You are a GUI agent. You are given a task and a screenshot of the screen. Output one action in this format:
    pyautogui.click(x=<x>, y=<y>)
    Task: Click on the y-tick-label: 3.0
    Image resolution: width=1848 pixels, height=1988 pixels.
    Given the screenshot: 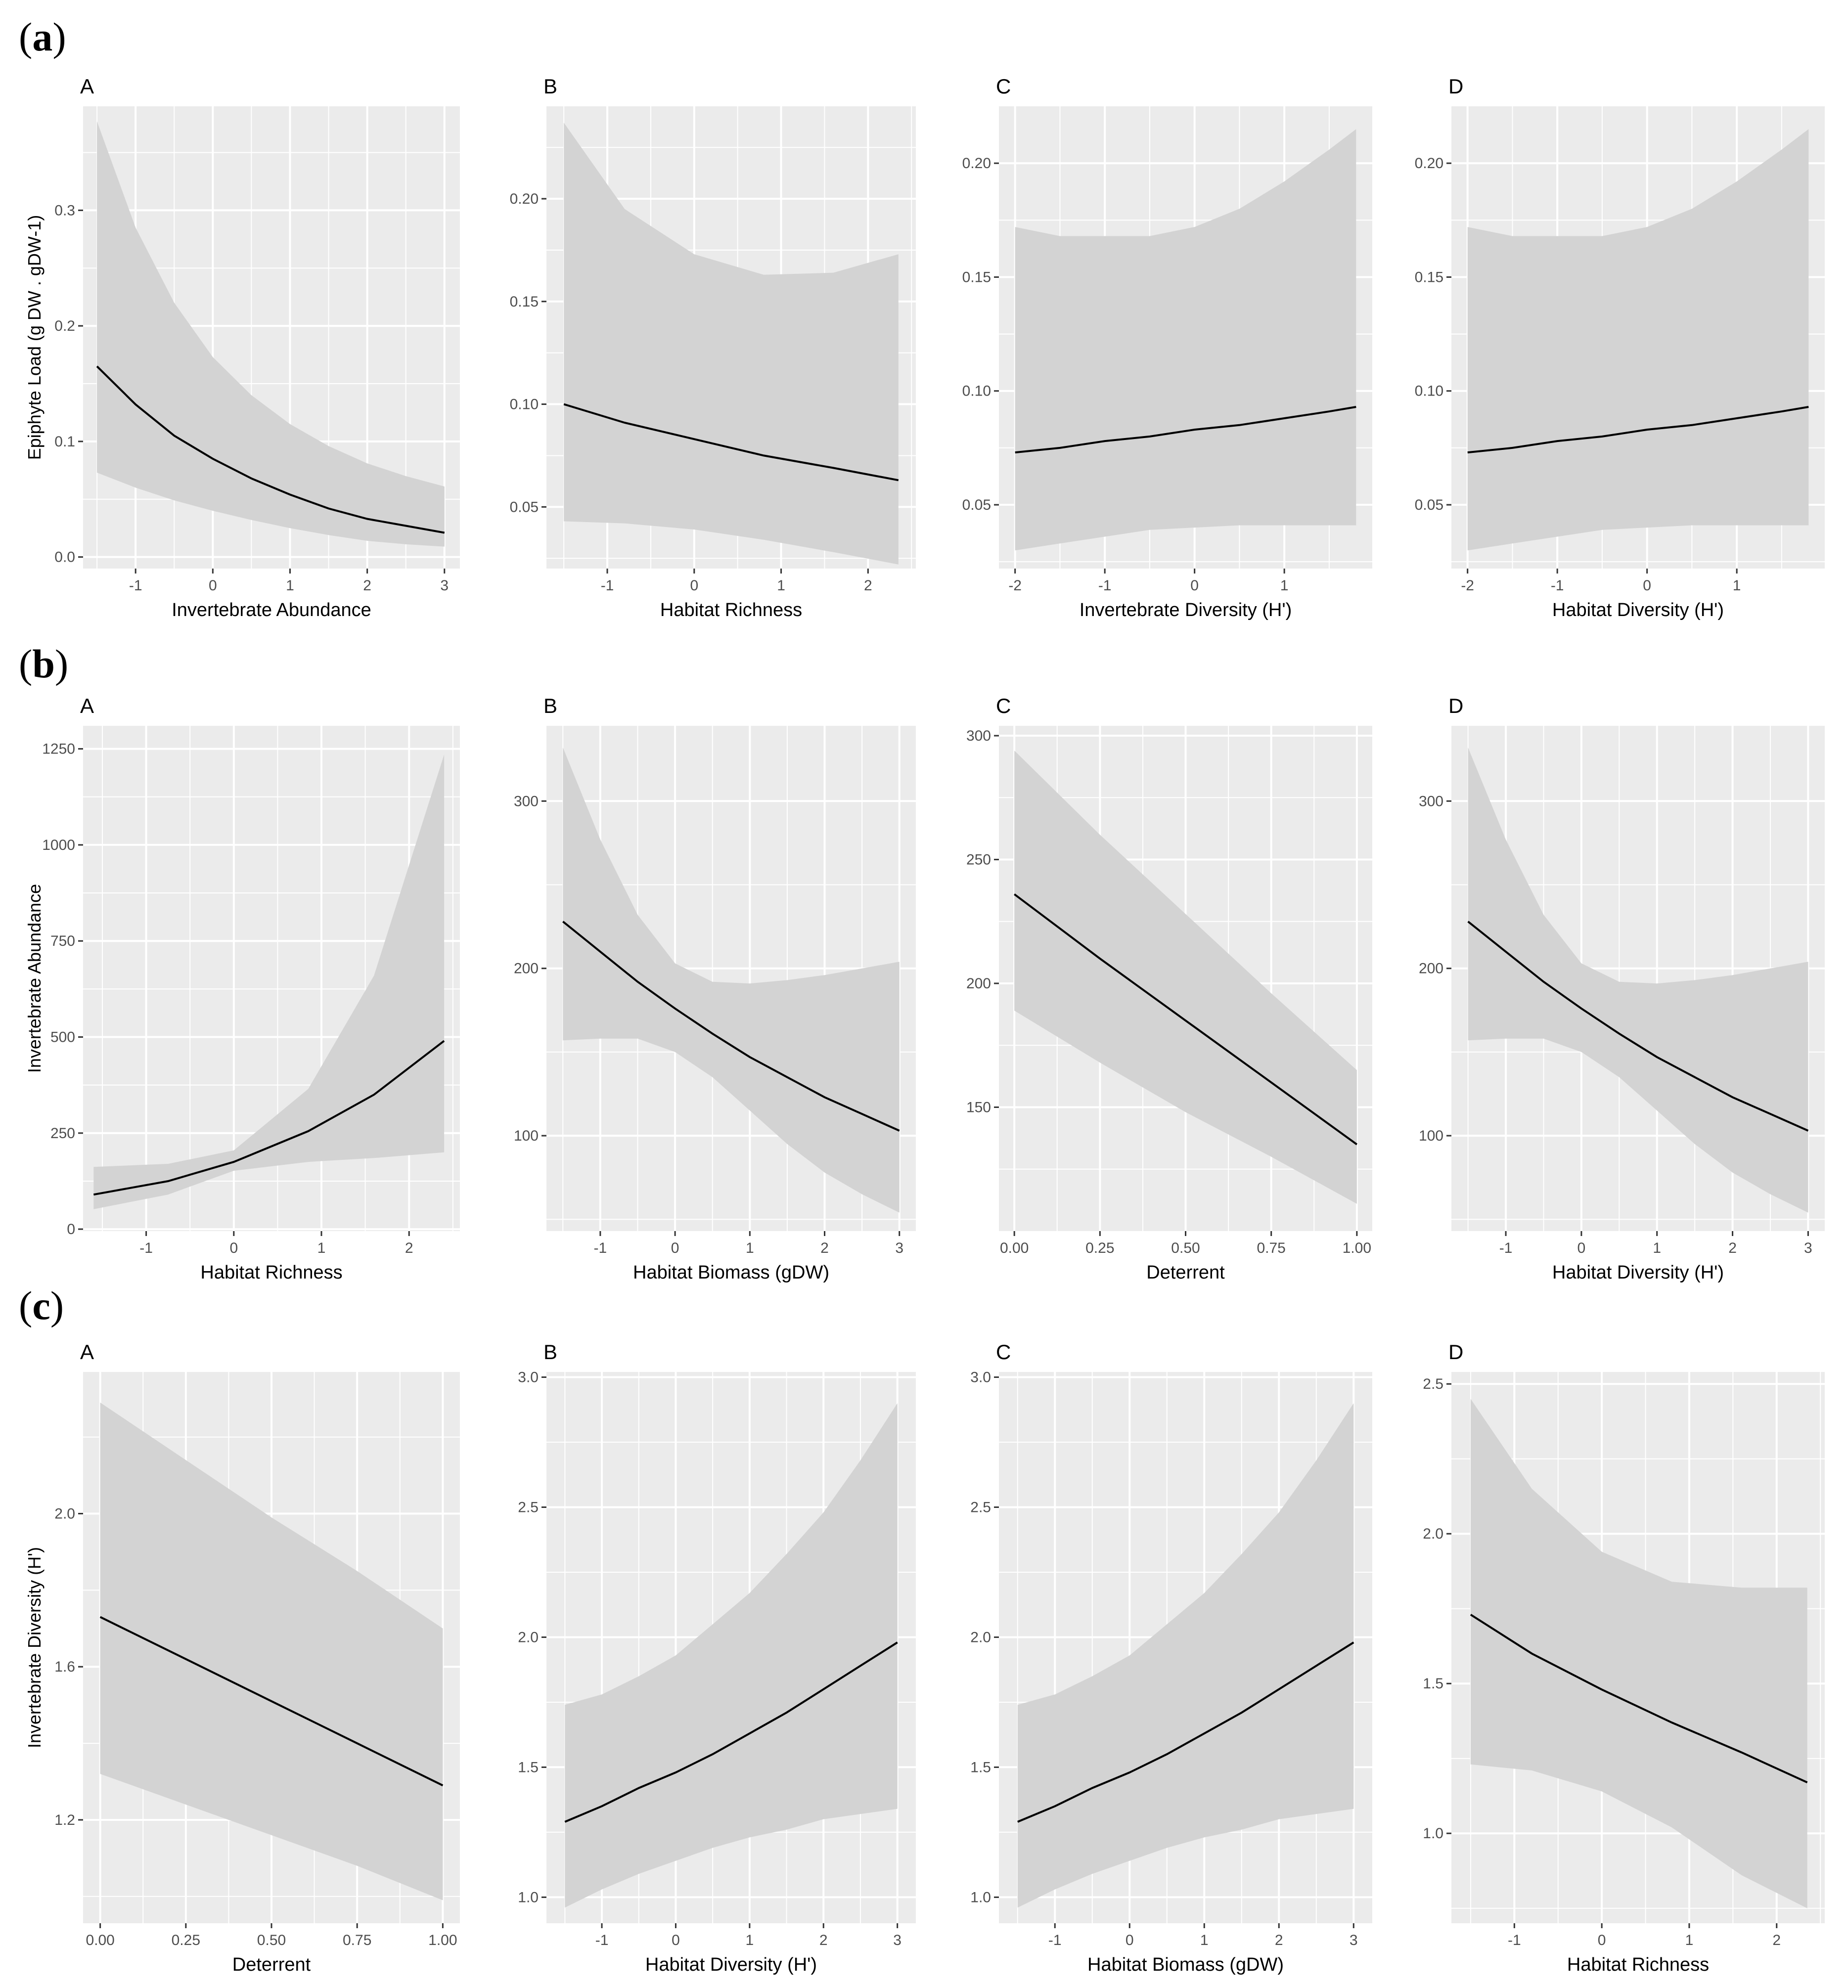 What is the action you would take?
    pyautogui.click(x=528, y=1378)
    